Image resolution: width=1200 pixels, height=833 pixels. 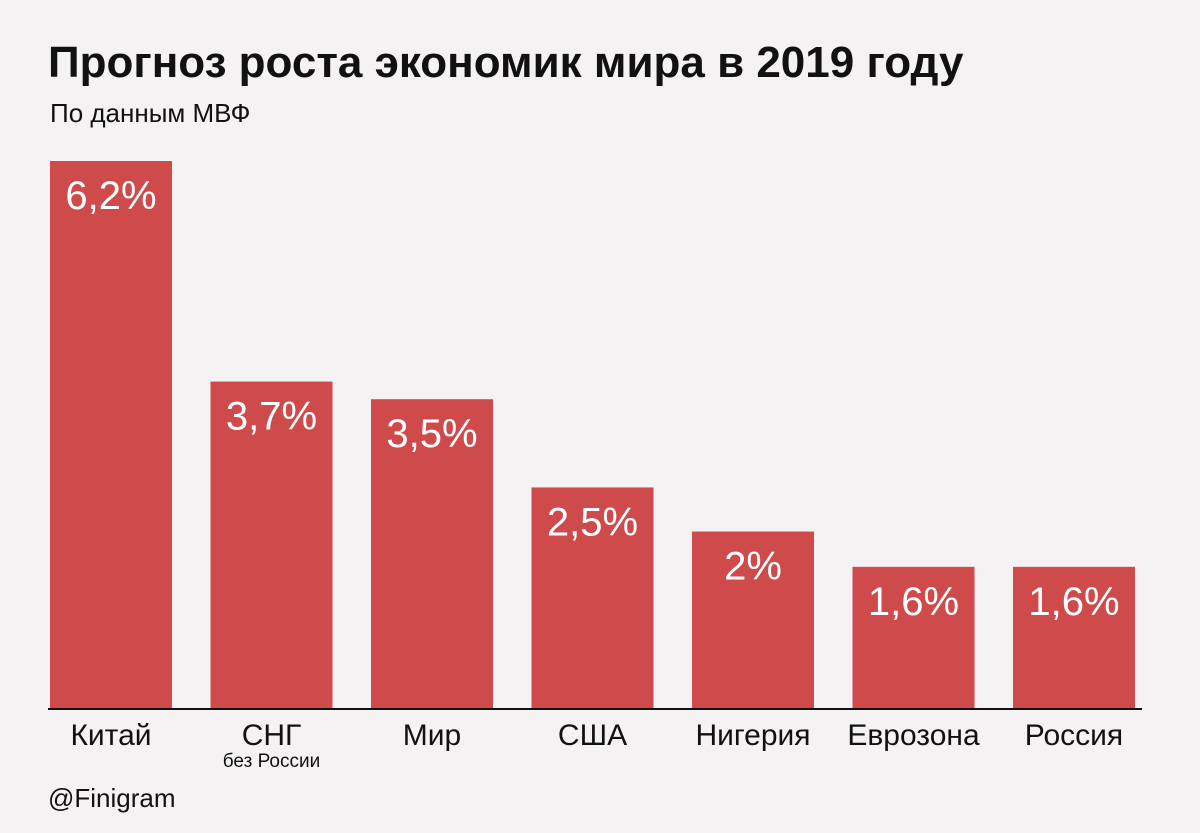 What do you see at coordinates (110, 196) in the screenshot?
I see `bar-value-label: 6,2%` at bounding box center [110, 196].